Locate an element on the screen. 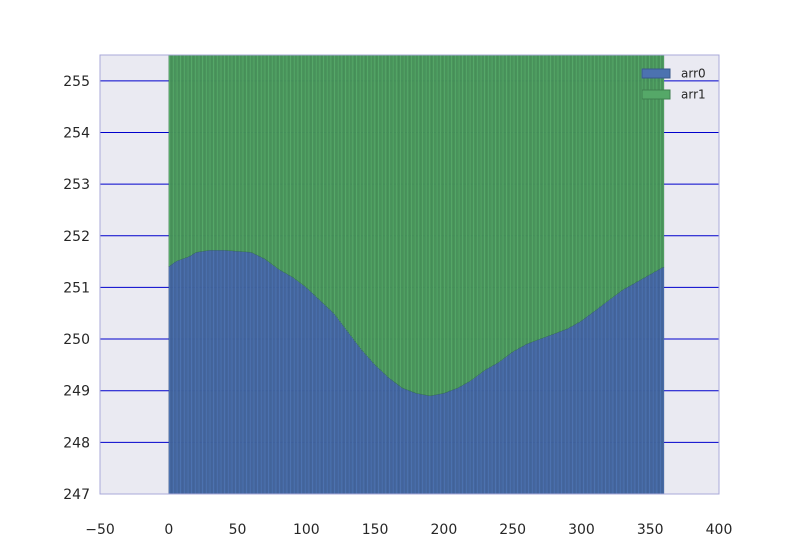 This screenshot has width=800, height=550. y-tick-label: 249 is located at coordinates (76, 392).